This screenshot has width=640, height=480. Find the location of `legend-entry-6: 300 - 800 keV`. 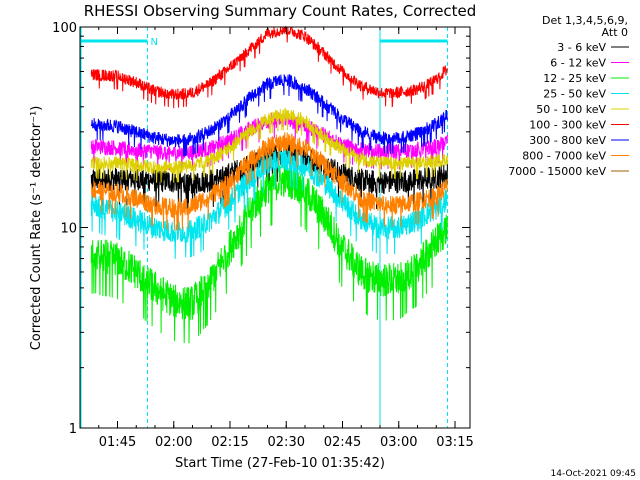

legend-entry-6: 300 - 800 keV is located at coordinates (567, 140).